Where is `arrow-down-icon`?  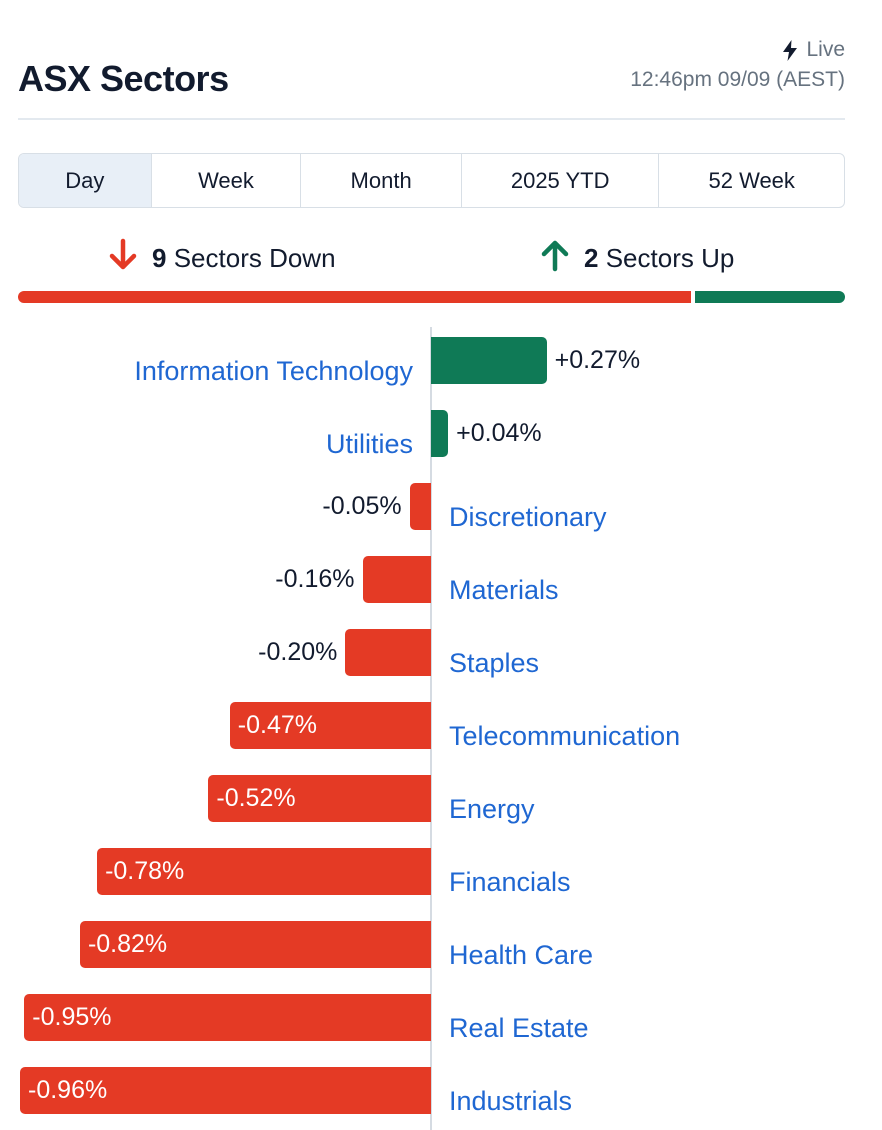 arrow-down-icon is located at coordinates (123, 258).